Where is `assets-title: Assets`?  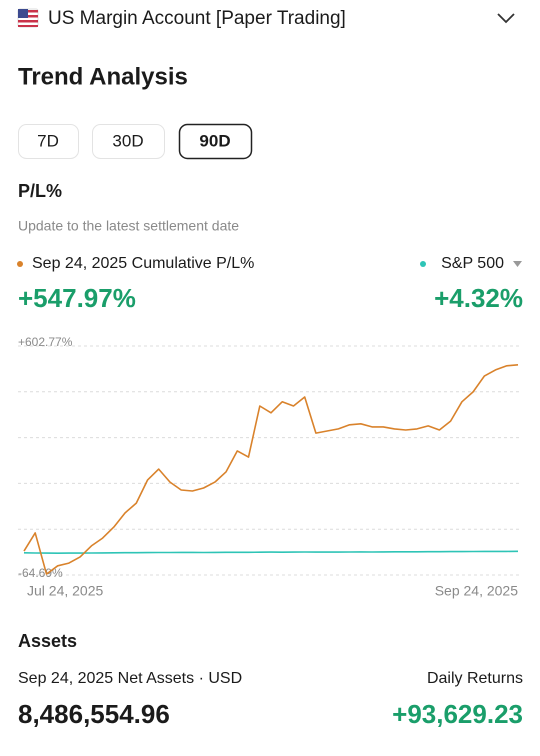 assets-title: Assets is located at coordinates (47, 641).